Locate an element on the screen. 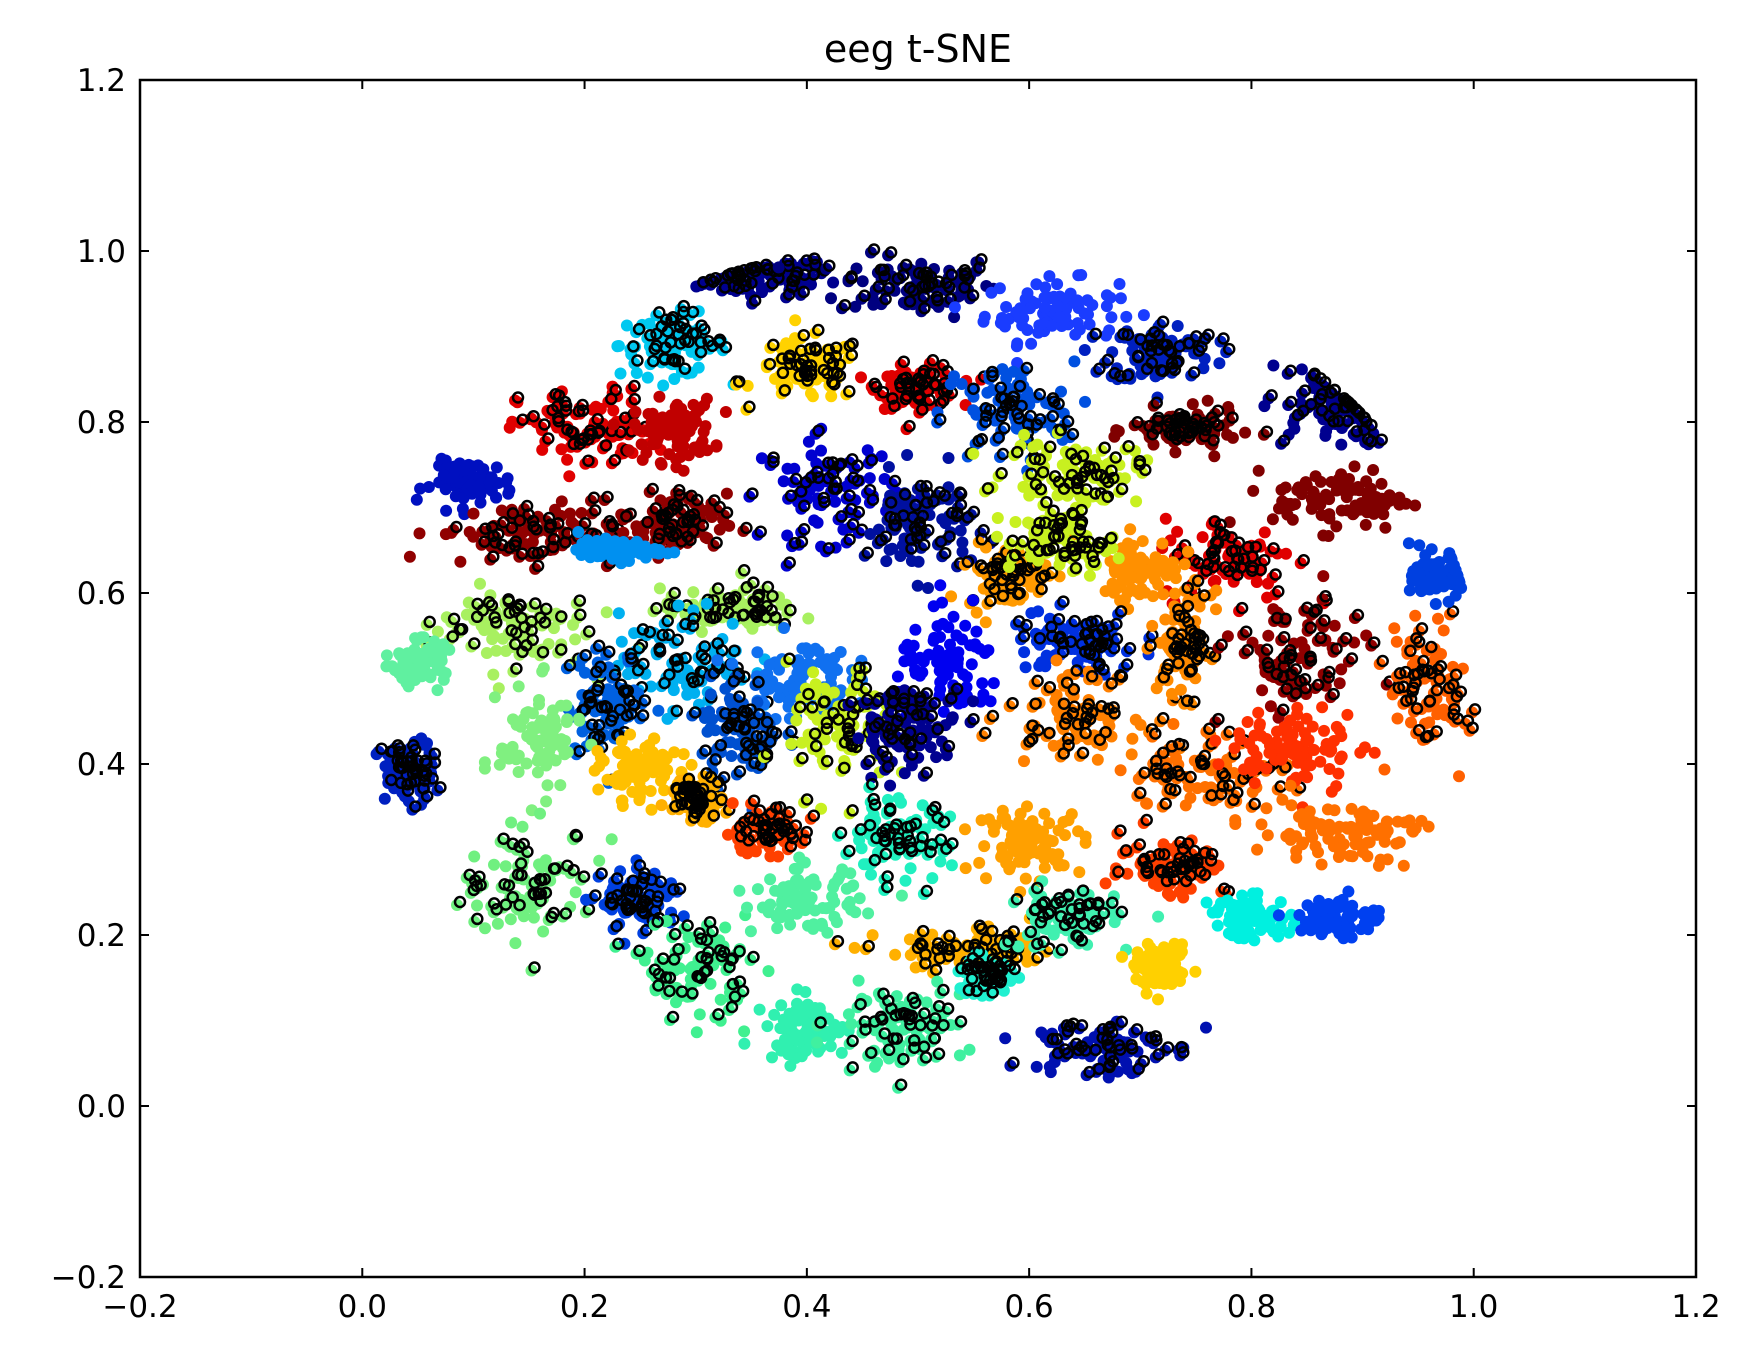  chart-title: eeg t-SNE is located at coordinates (918, 49).